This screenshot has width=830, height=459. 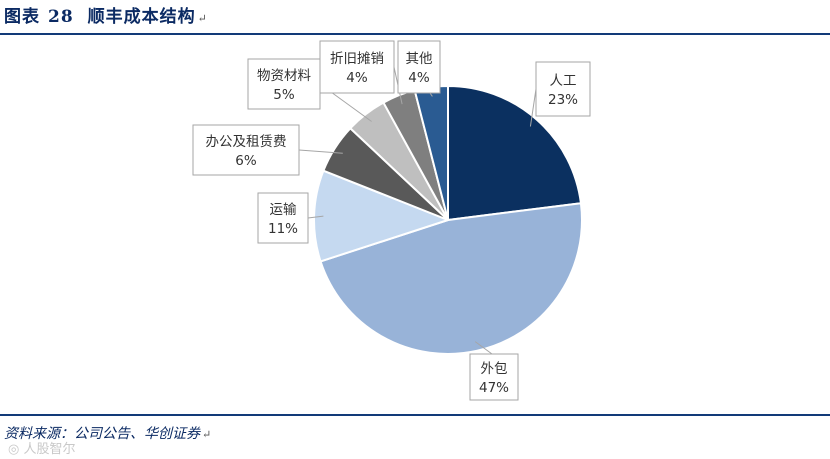 I want to click on slice-label-4: 办公及租赁费, so click(x=246, y=142).